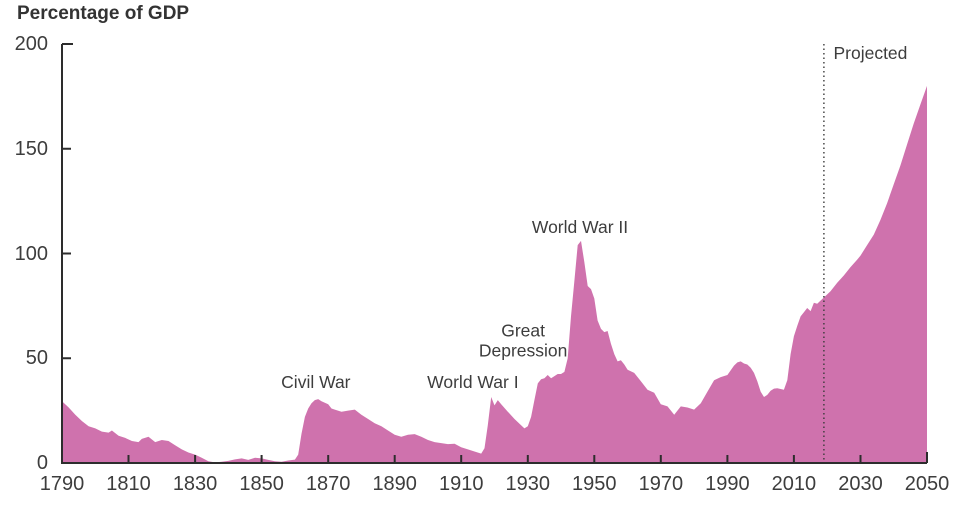  What do you see at coordinates (328, 484) in the screenshot?
I see `x-tick-label-1870: 1870` at bounding box center [328, 484].